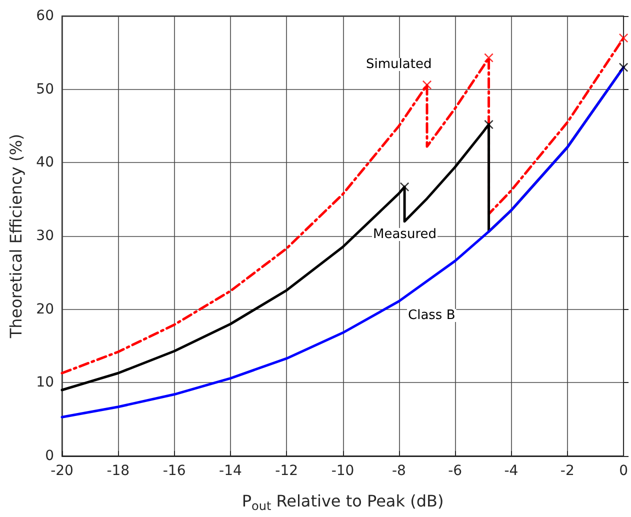  What do you see at coordinates (455, 471) in the screenshot?
I see `x-tick-label: -6` at bounding box center [455, 471].